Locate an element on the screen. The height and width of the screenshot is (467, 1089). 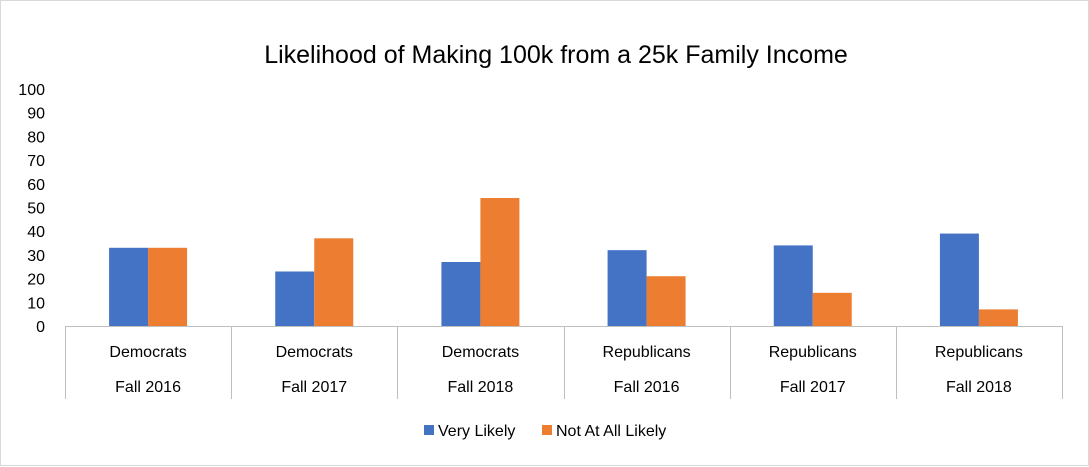
y-axis: 0 10 20 30 40 50 60 70 80 90 100 is located at coordinates (31, 209).